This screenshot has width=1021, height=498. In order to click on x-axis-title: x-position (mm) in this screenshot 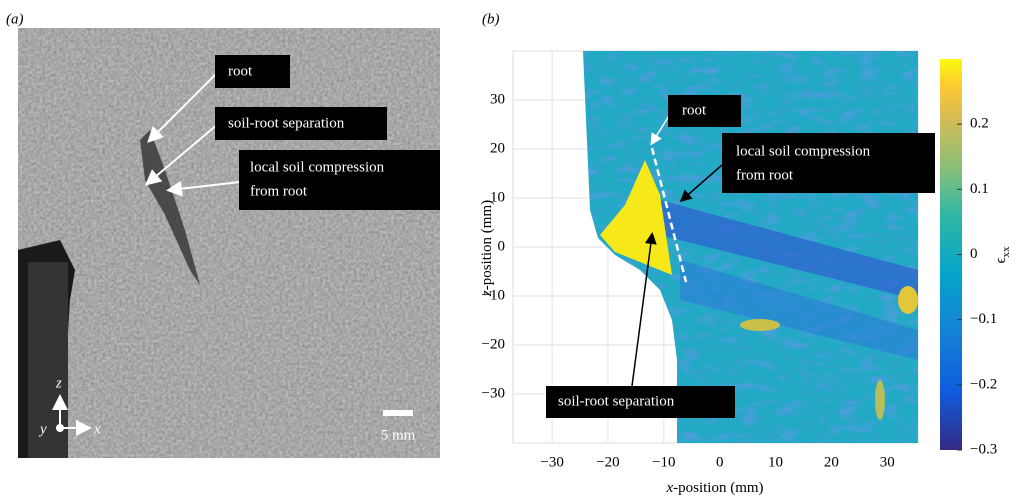, I will do `click(714, 488)`.